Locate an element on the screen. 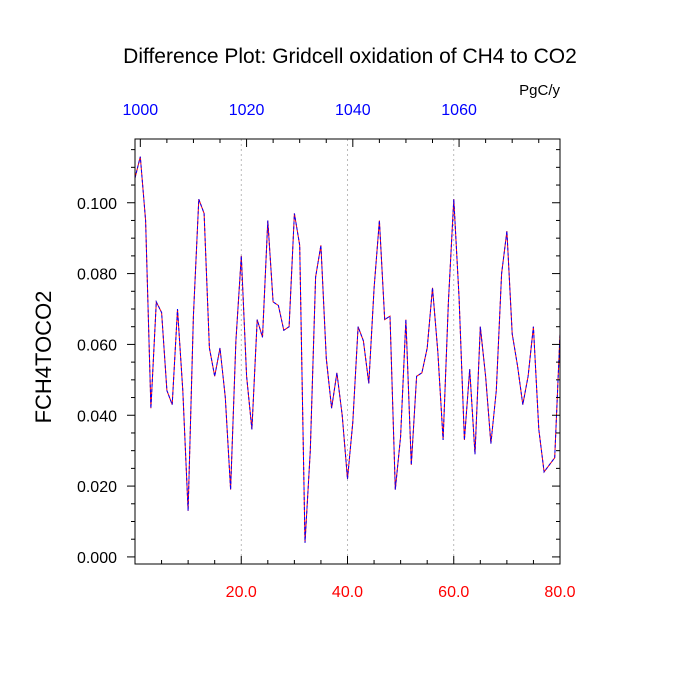  left-tick-label: 0.020 is located at coordinates (97, 487).